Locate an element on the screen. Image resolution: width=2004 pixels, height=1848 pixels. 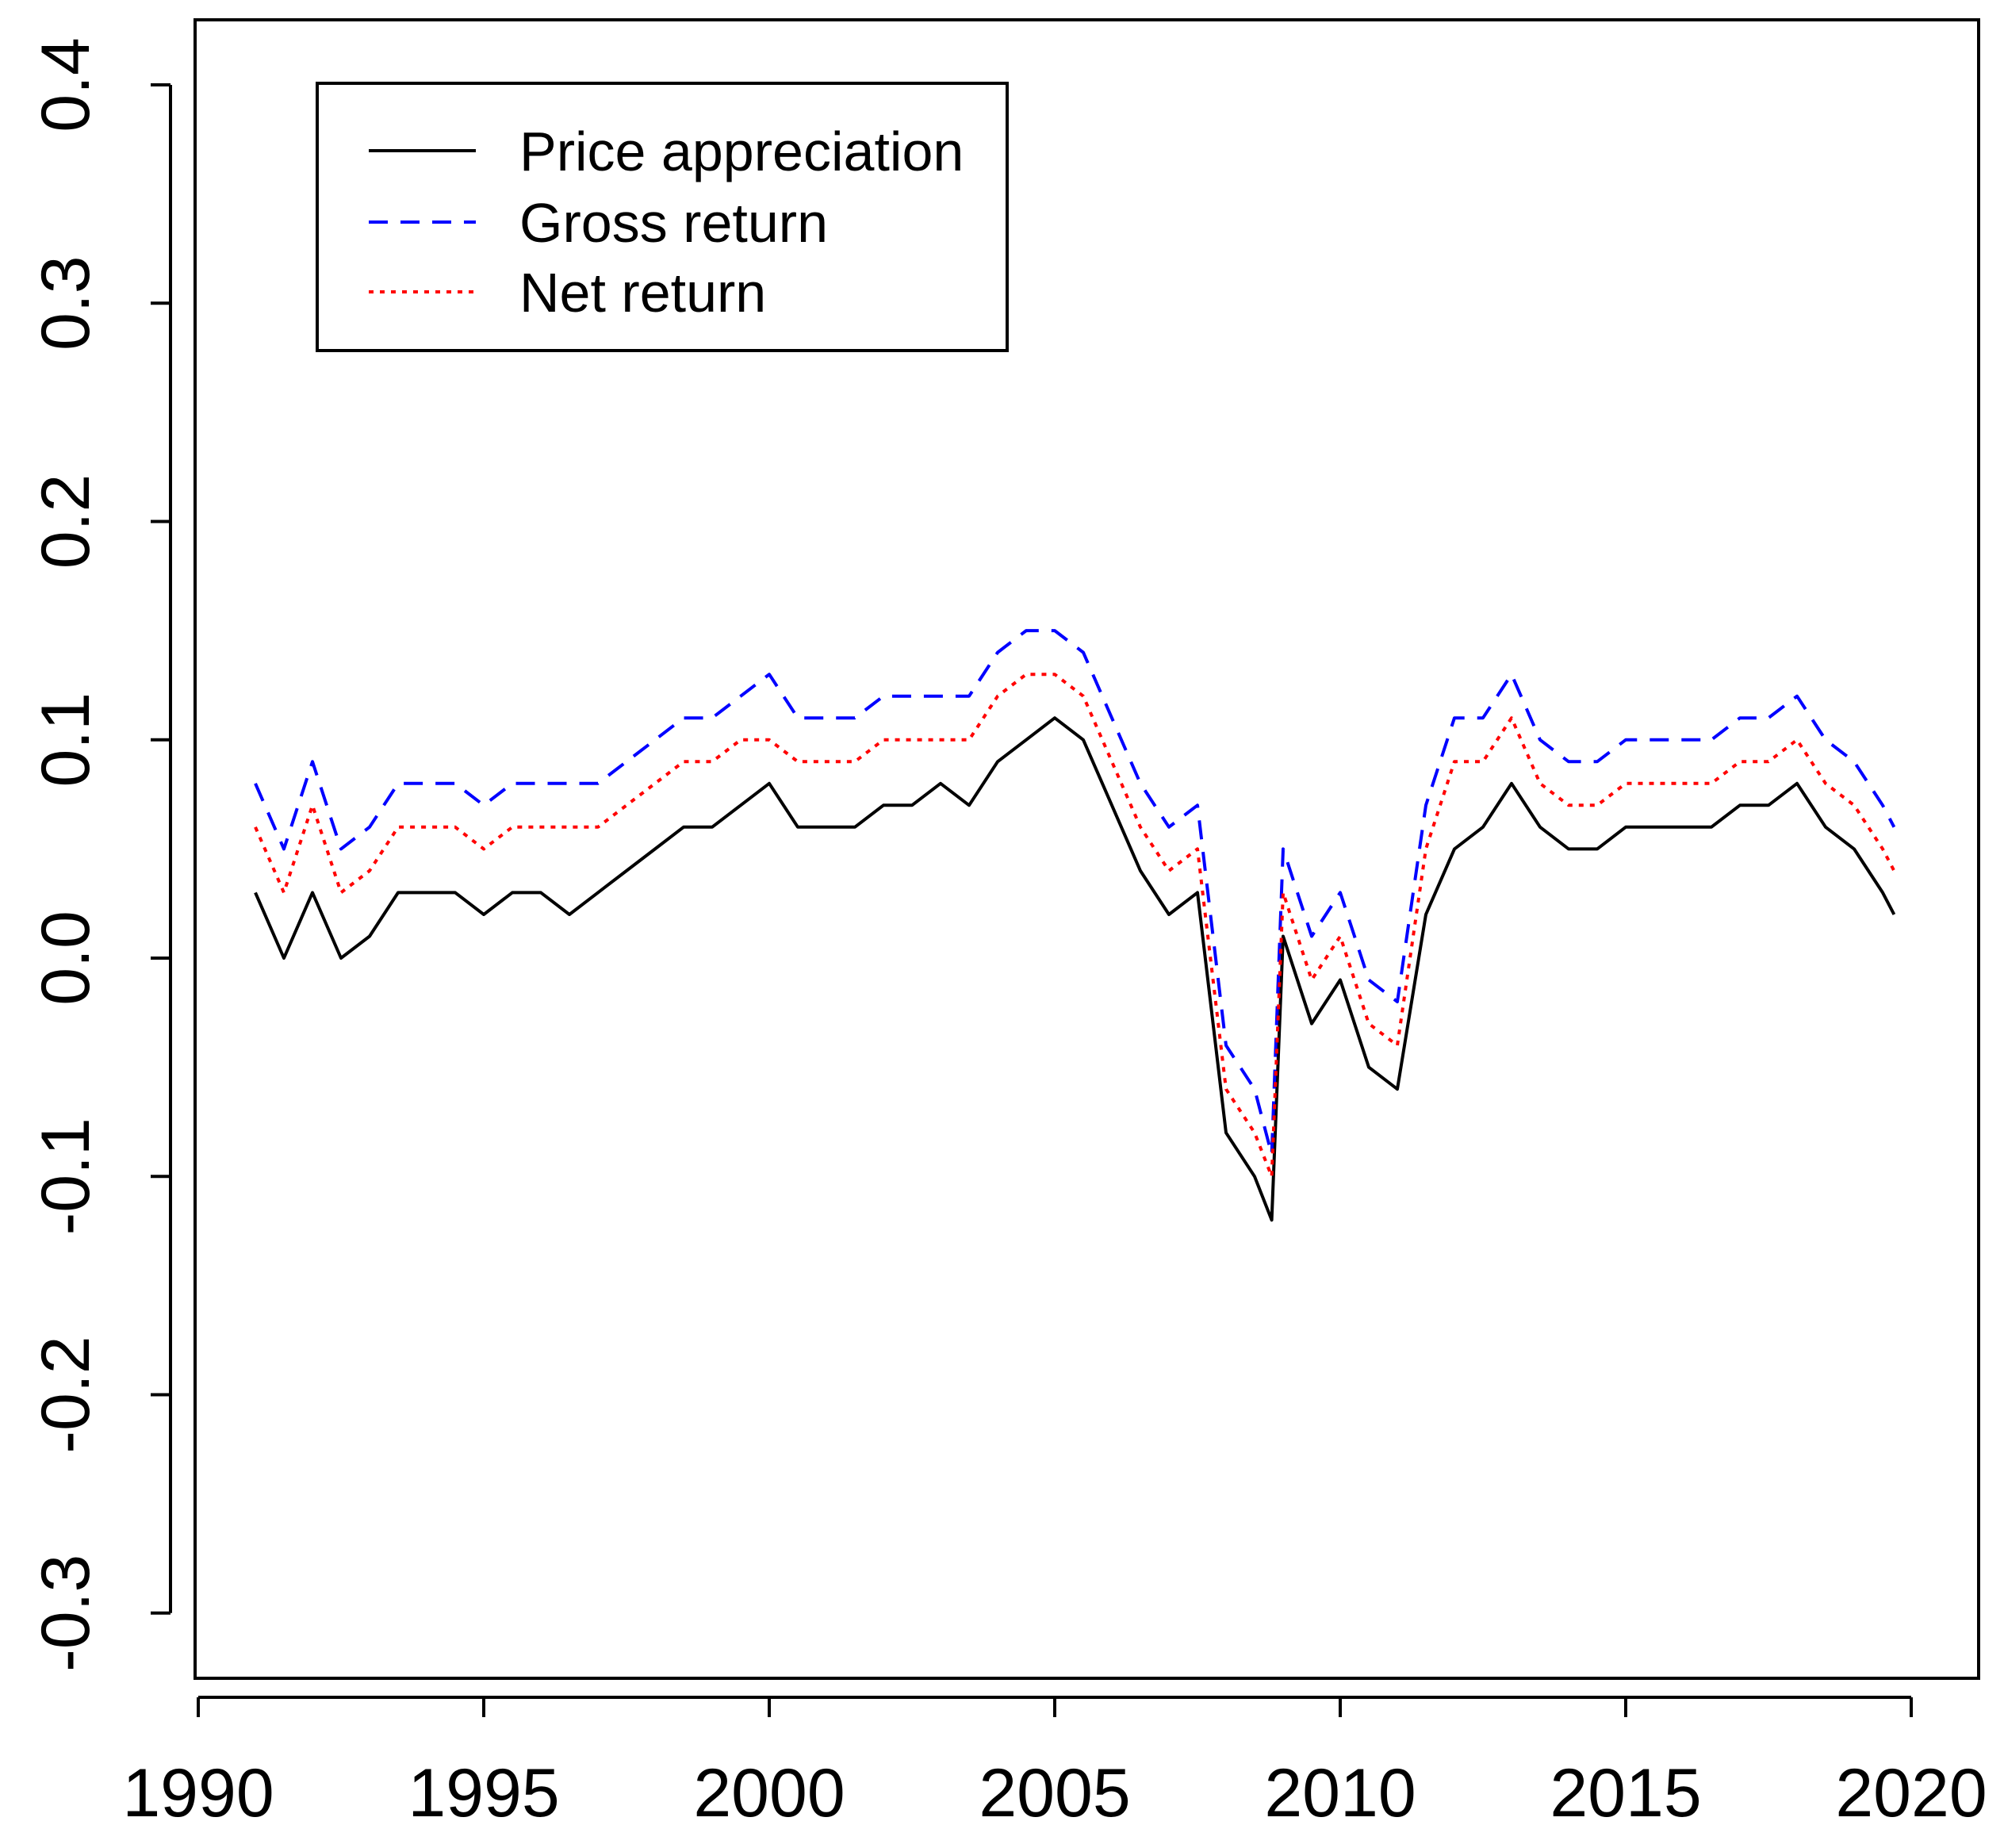
y-tick-label: -0.3 is located at coordinates (66, 1613).